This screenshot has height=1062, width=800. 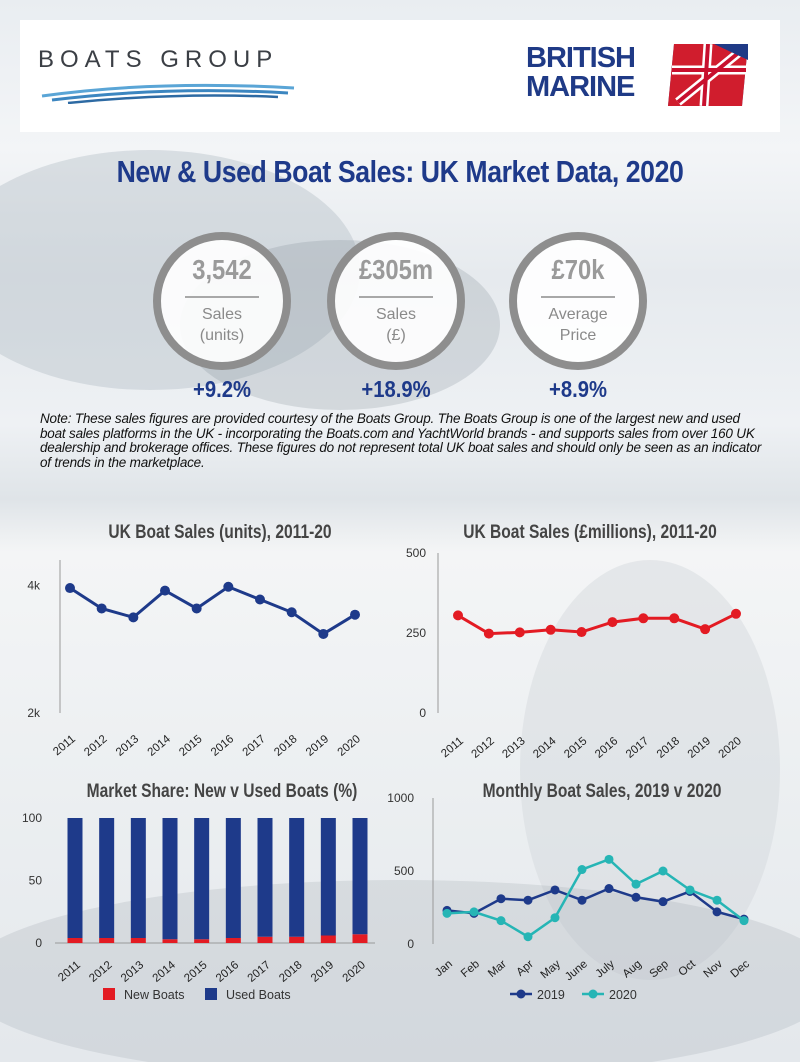 What do you see at coordinates (688, 968) in the screenshot?
I see `x-tick-label: Oct` at bounding box center [688, 968].